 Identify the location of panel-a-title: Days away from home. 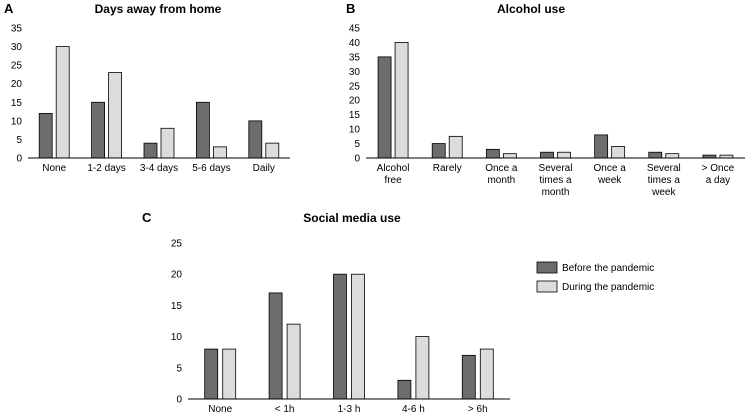
(158, 9).